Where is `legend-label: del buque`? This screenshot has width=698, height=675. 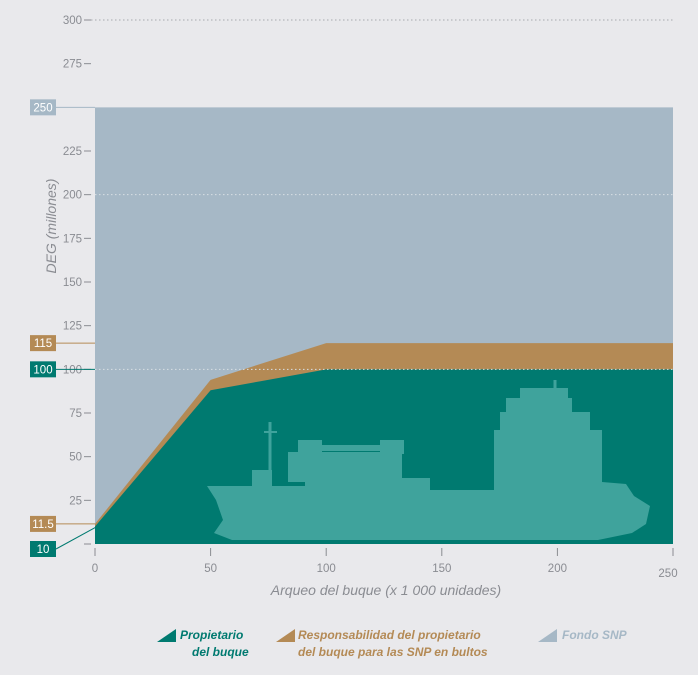
legend-label: del buque is located at coordinates (220, 652).